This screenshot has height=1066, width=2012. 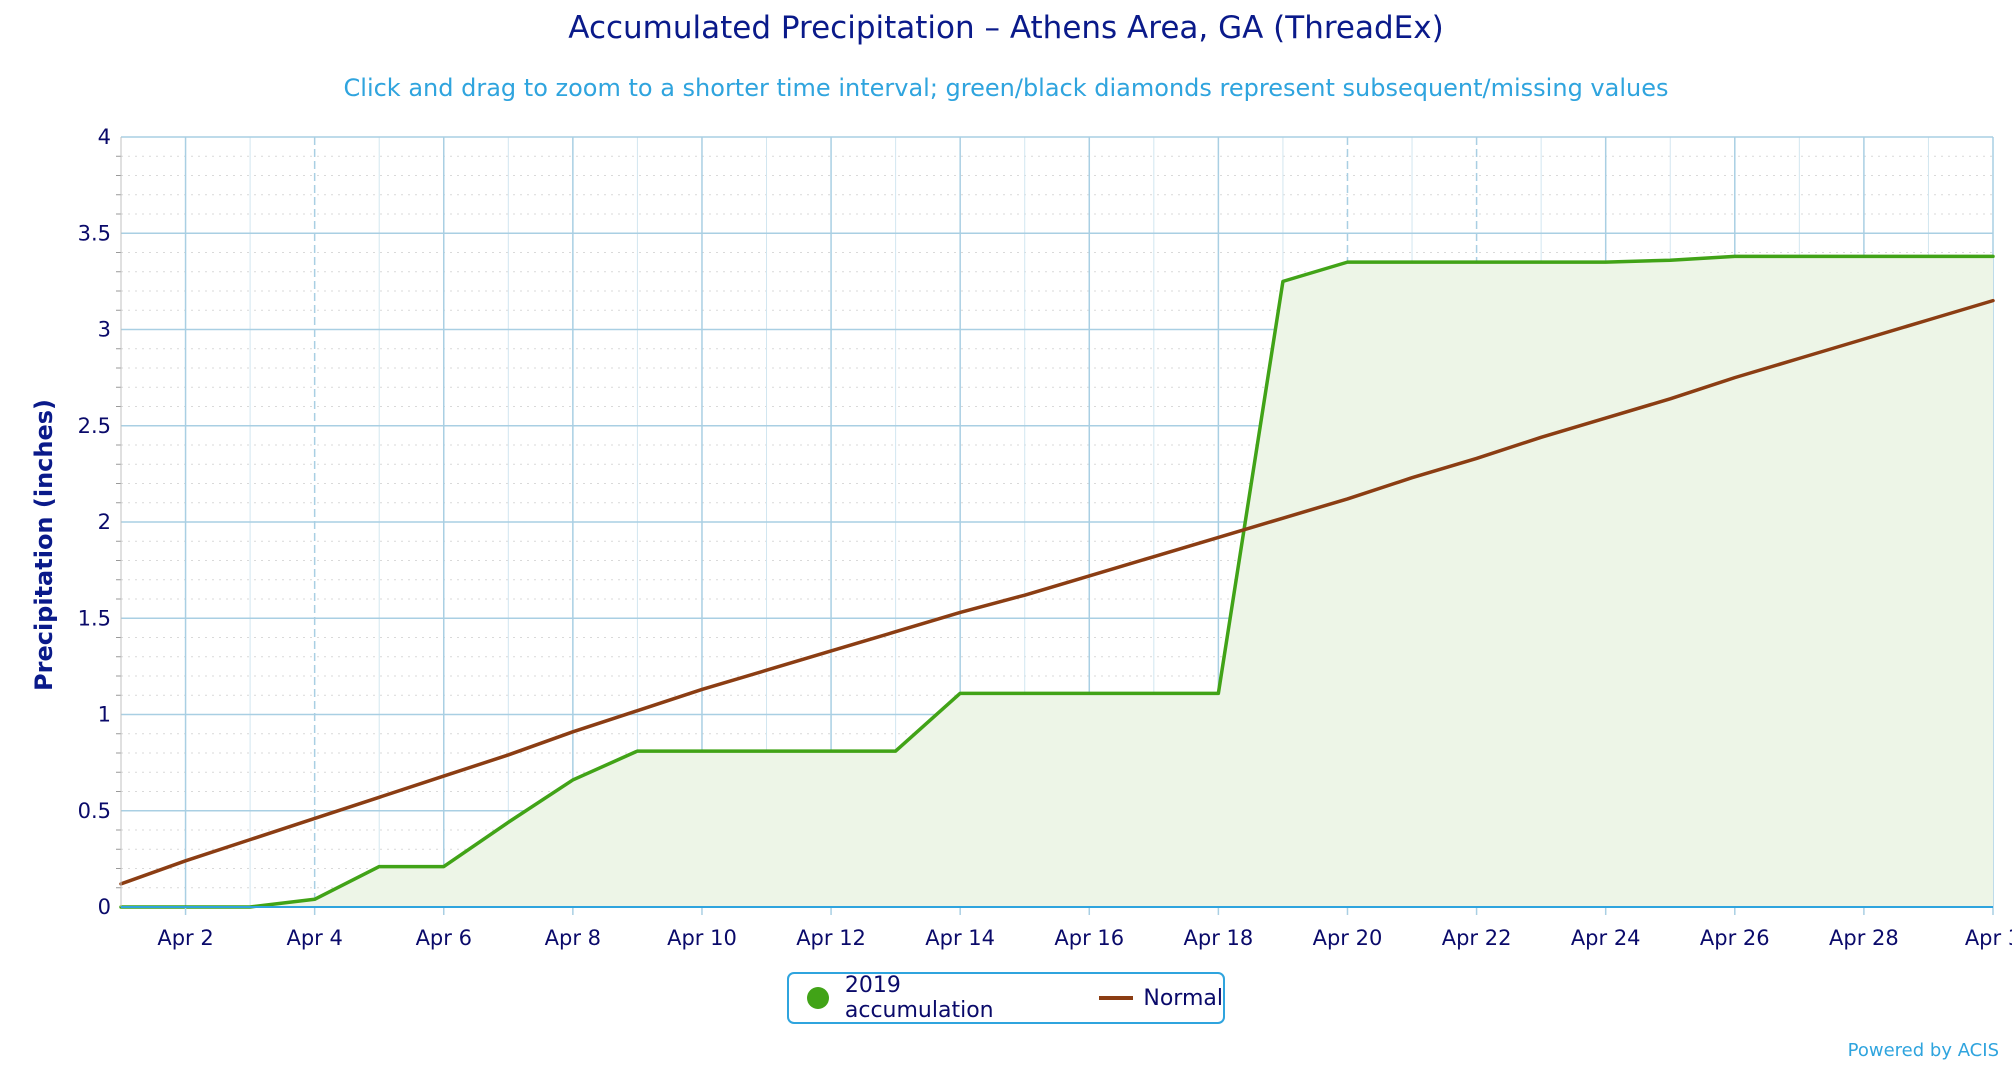 I want to click on x-tick-label: Apr 16, so click(x=1089, y=938).